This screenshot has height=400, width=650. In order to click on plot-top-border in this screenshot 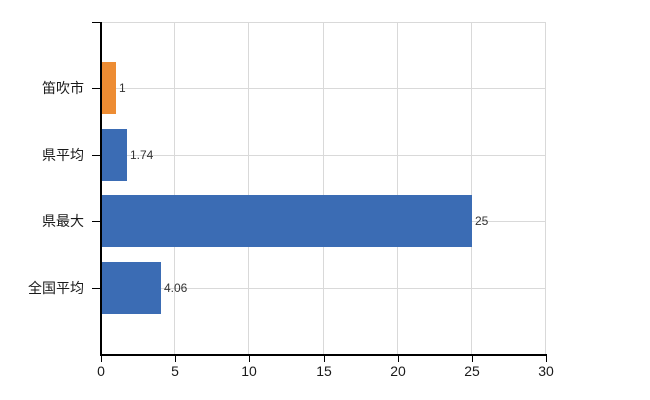, I will do `click(323, 22)`.